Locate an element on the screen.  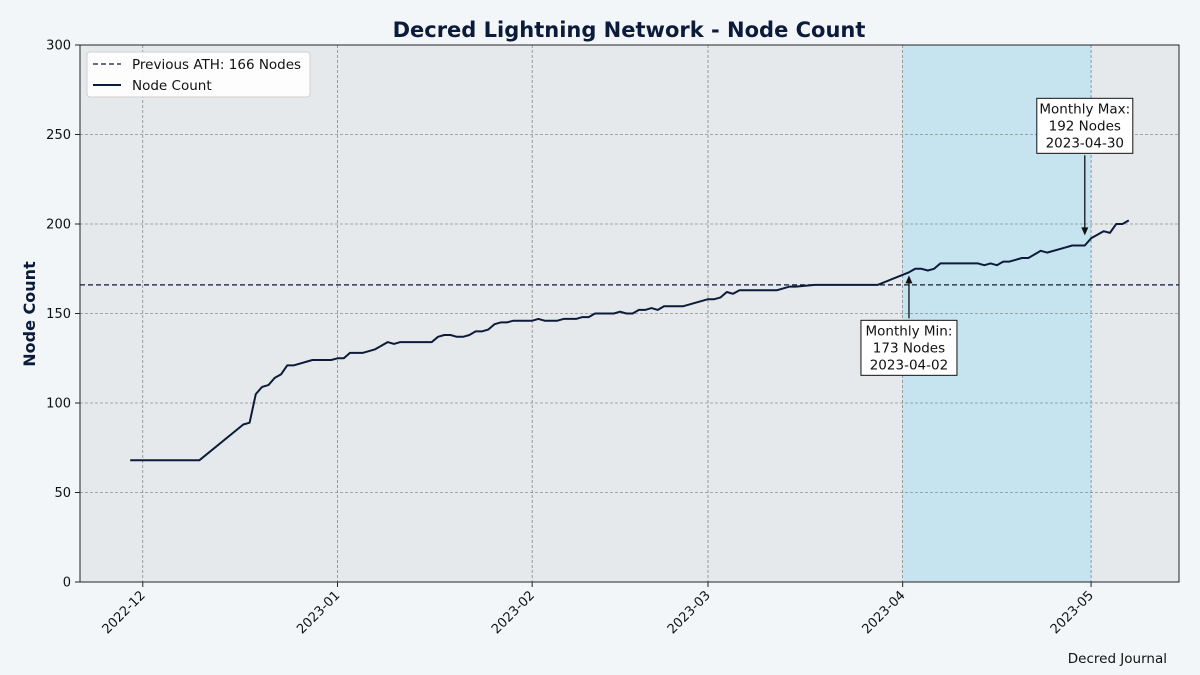
monthly-min-text: 2023-04-02 is located at coordinates (909, 365).